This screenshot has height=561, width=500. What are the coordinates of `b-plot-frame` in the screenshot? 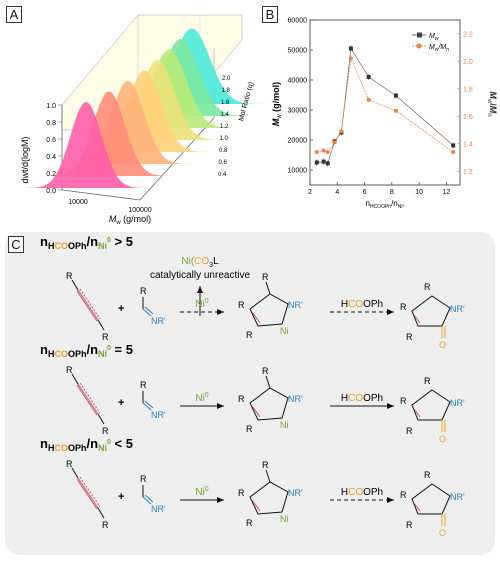 It's located at (385, 102).